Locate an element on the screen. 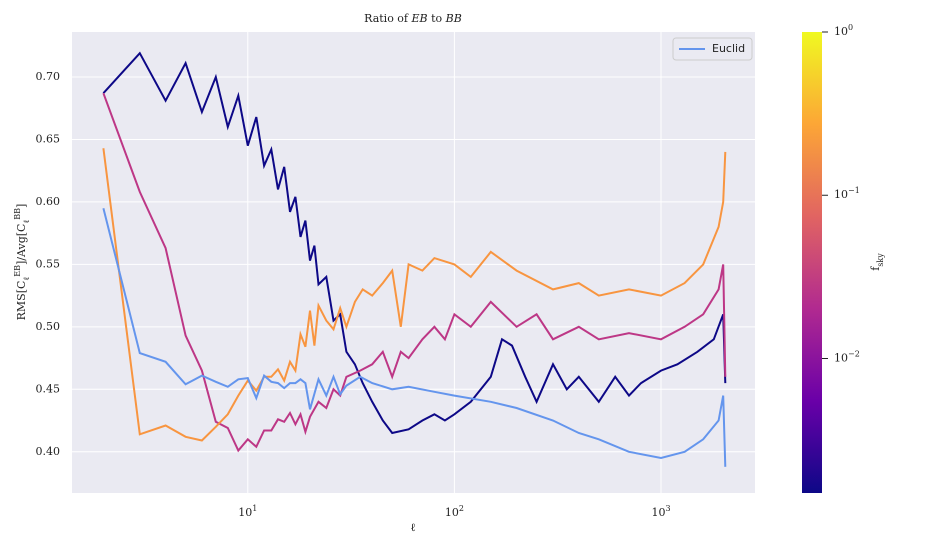 The image size is (927, 555). y-tick-label: 0.60 is located at coordinates (48, 201).